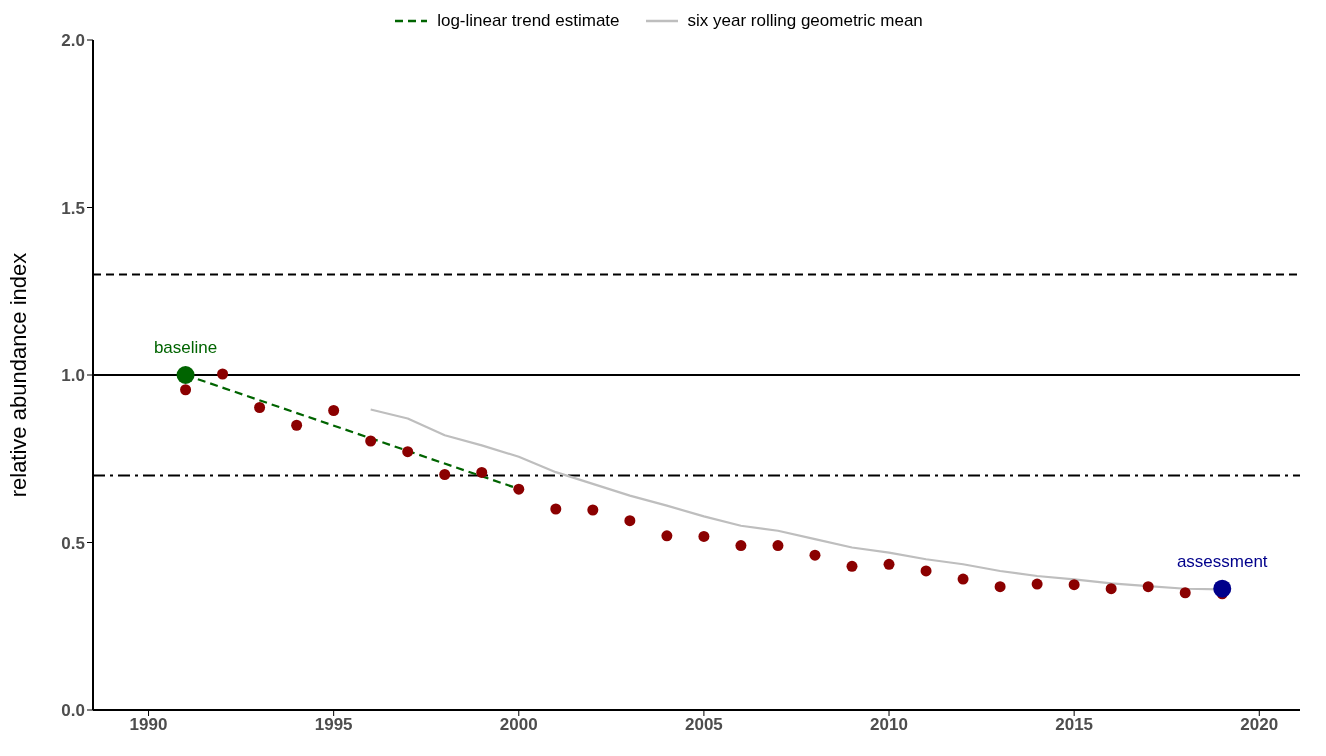 The image size is (1326, 756). I want to click on y-tick-label: 0.0, so click(73, 711).